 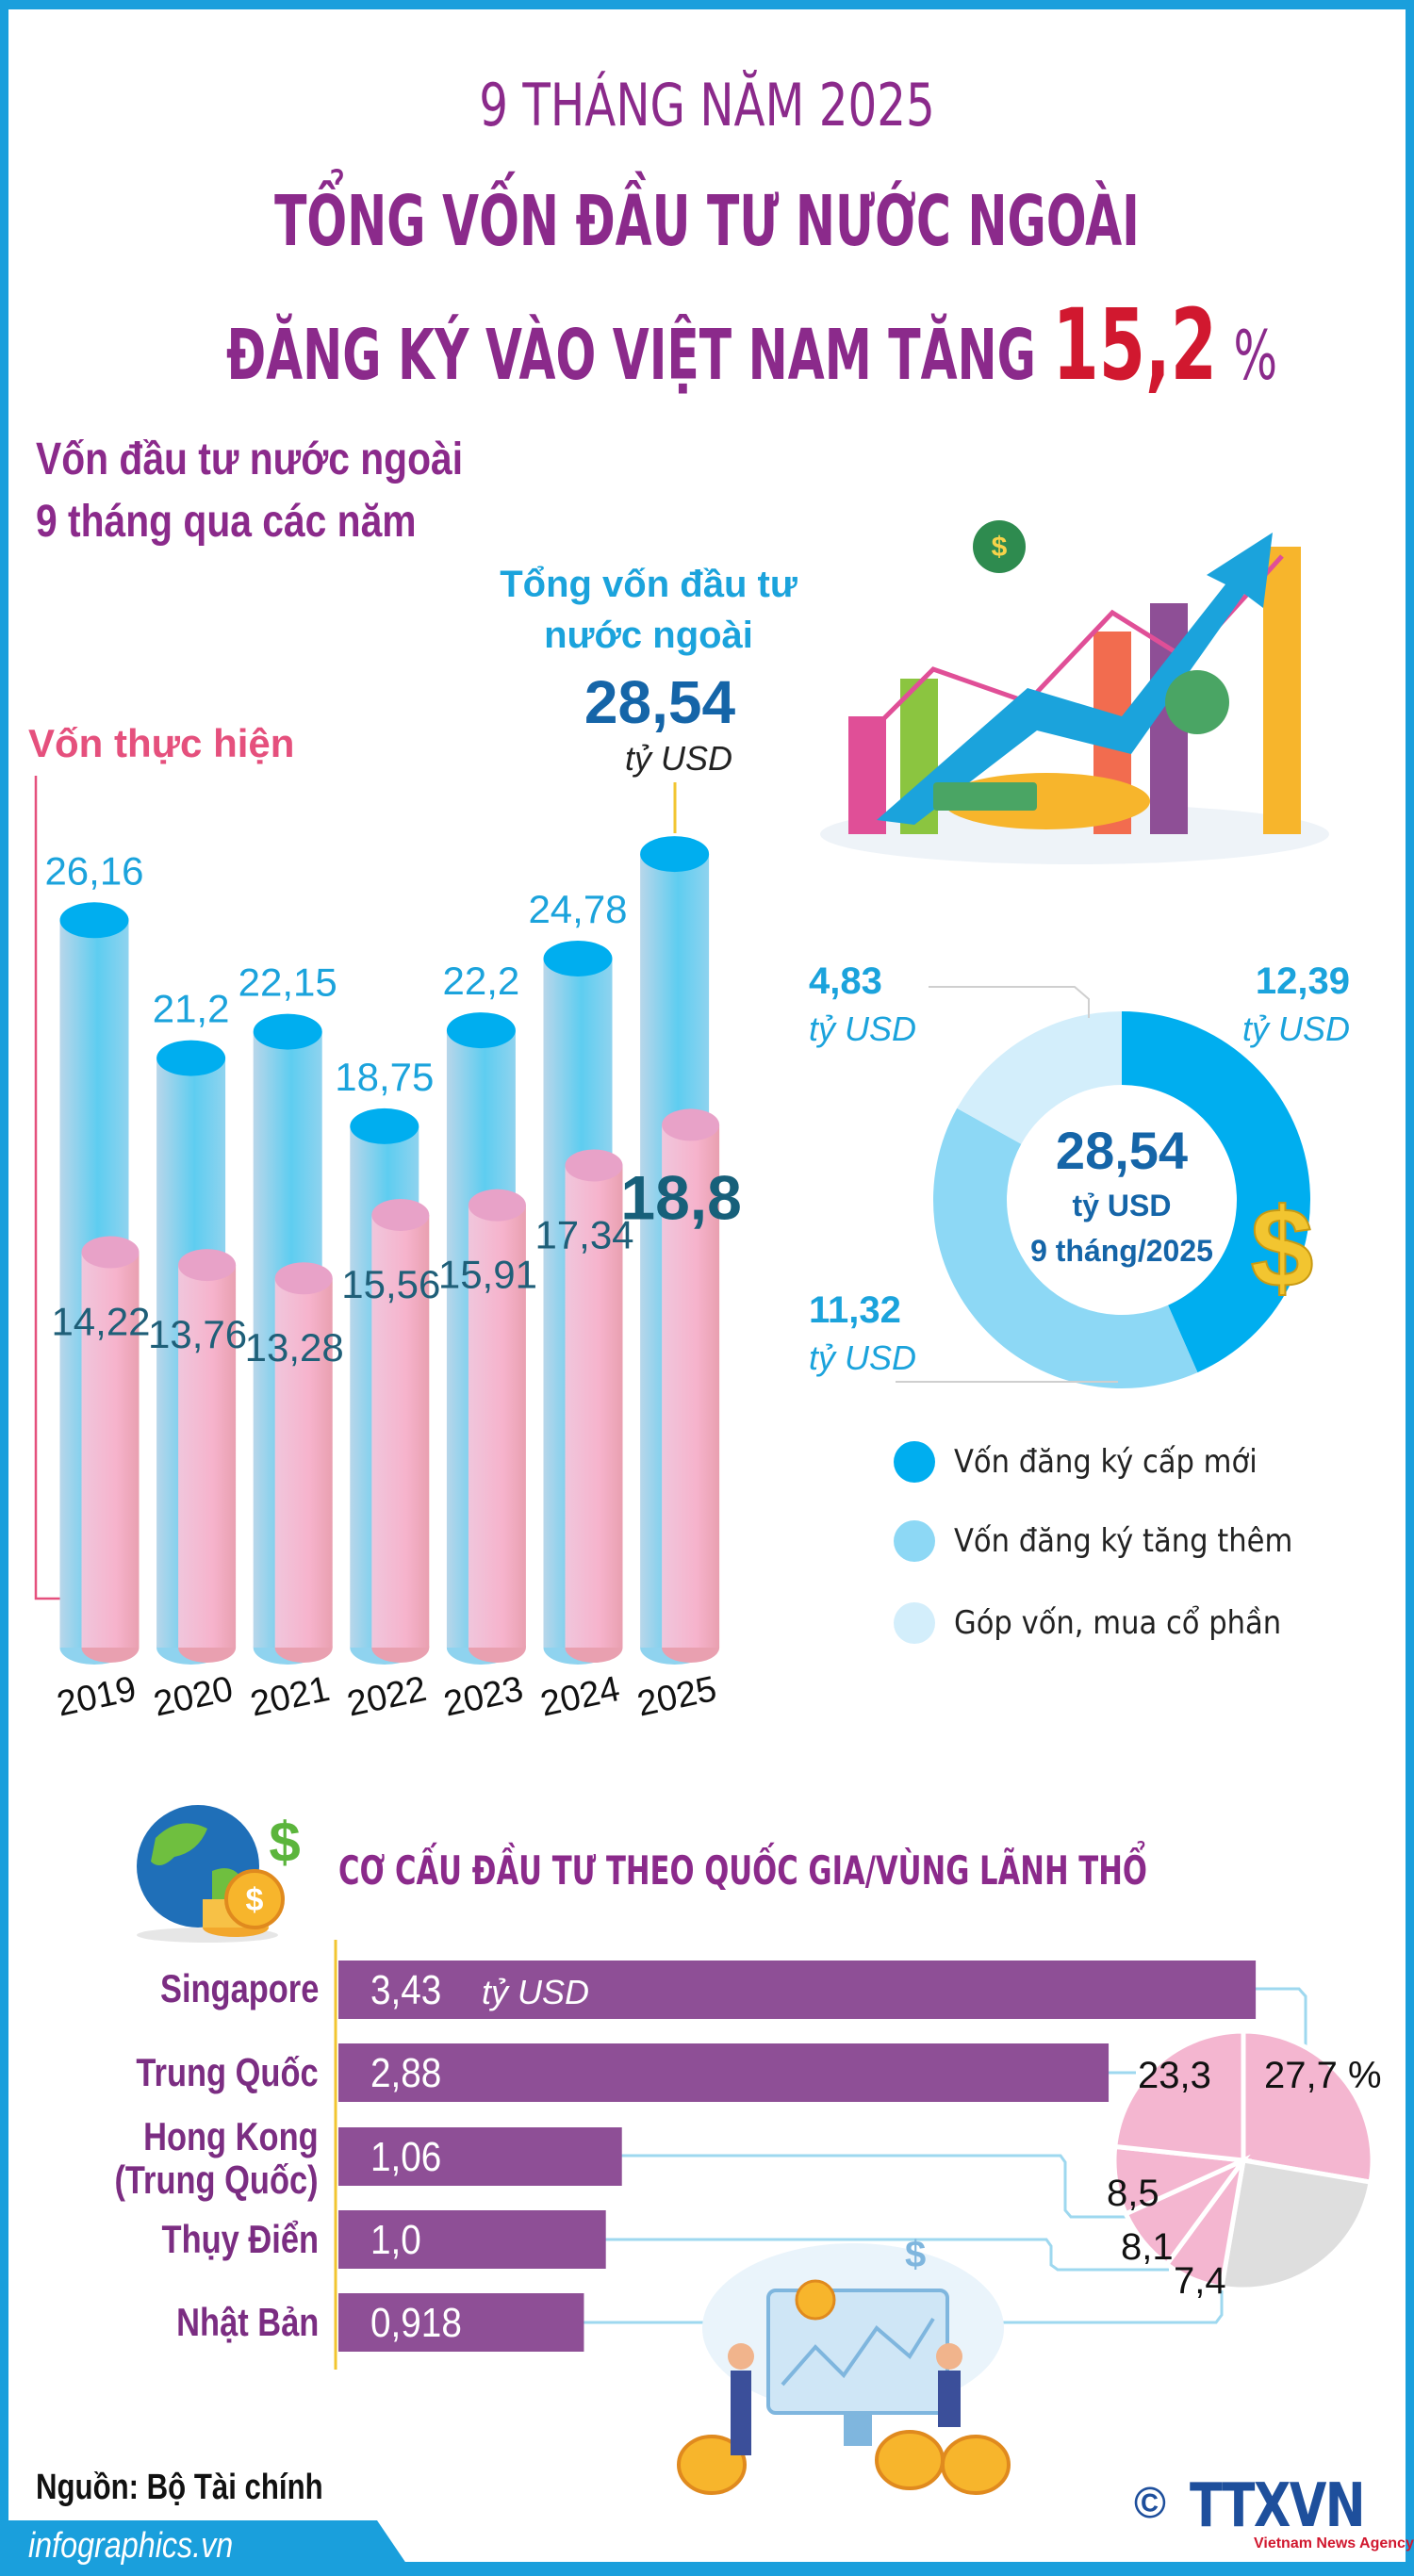 What do you see at coordinates (707, 4) in the screenshot?
I see `frame-top` at bounding box center [707, 4].